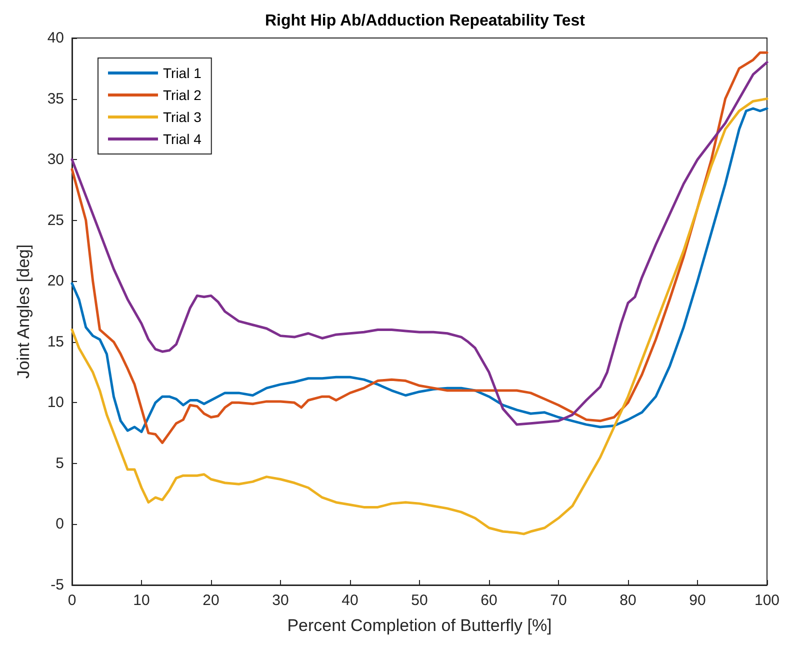  I want to click on y-tick-label: 0, so click(60, 524).